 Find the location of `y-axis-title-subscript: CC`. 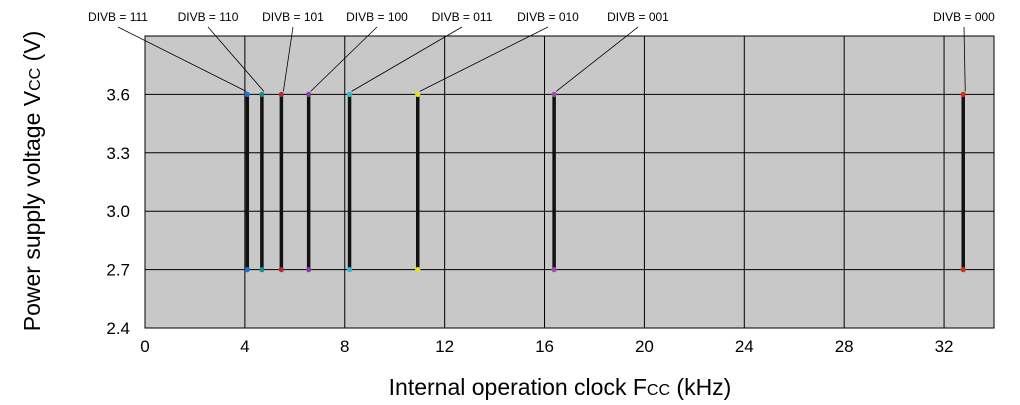

y-axis-title-subscript: CC is located at coordinates (35, 79).